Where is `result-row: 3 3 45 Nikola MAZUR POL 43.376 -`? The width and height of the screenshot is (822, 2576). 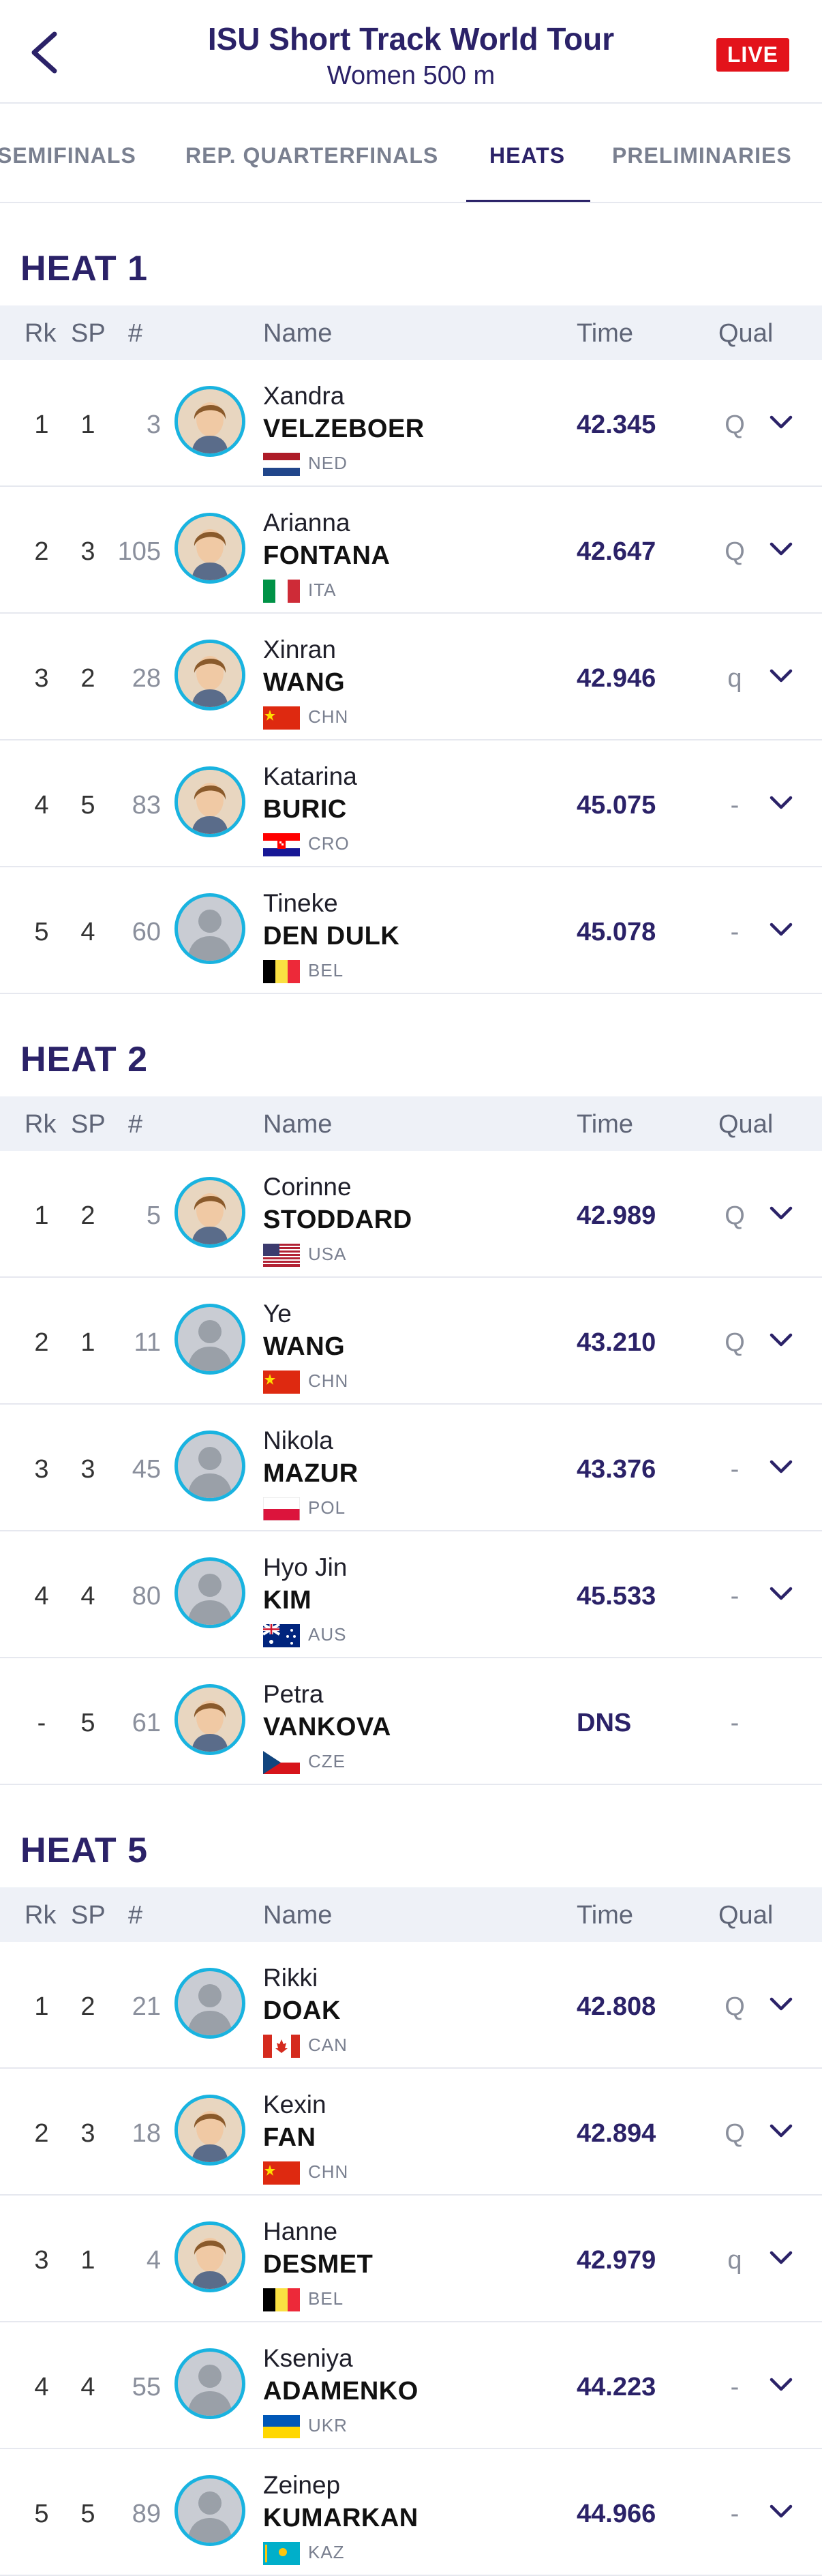 result-row: 3 3 45 Nikola MAZUR POL 43.376 - is located at coordinates (411, 1468).